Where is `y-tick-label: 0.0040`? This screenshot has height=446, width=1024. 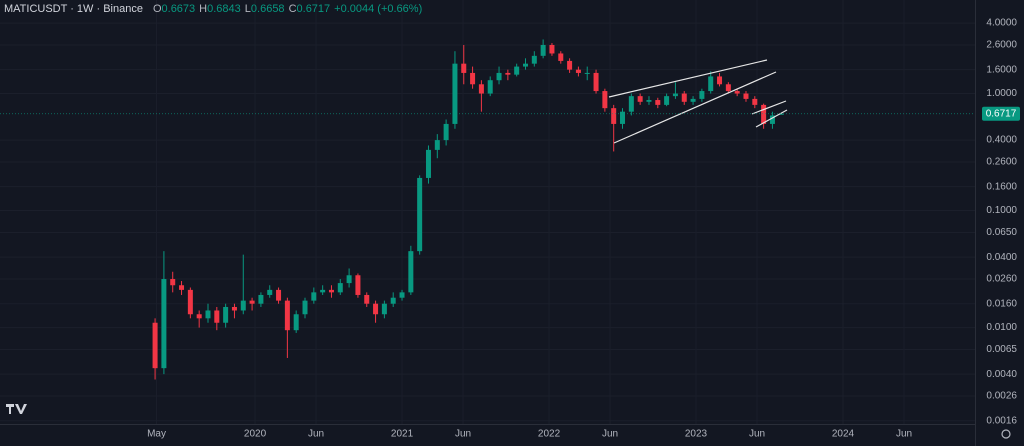 y-tick-label: 0.0040 is located at coordinates (1001, 374).